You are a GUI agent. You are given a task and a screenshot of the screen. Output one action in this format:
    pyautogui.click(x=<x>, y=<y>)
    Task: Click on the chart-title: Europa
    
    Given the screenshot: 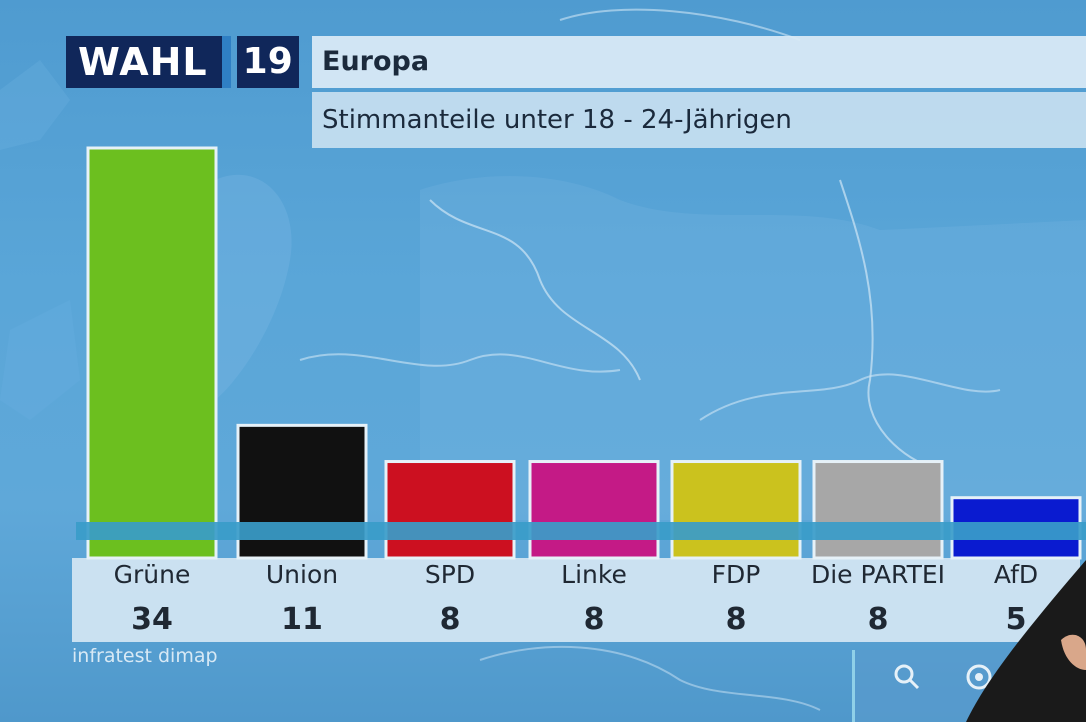 What is the action you would take?
    pyautogui.click(x=376, y=61)
    